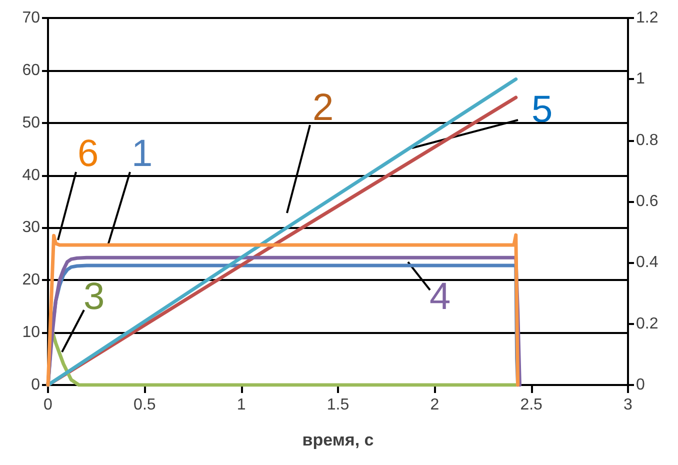 This screenshot has width=678, height=465. What do you see at coordinates (647, 140) in the screenshot?
I see `y2-tick-label: 0.8` at bounding box center [647, 140].